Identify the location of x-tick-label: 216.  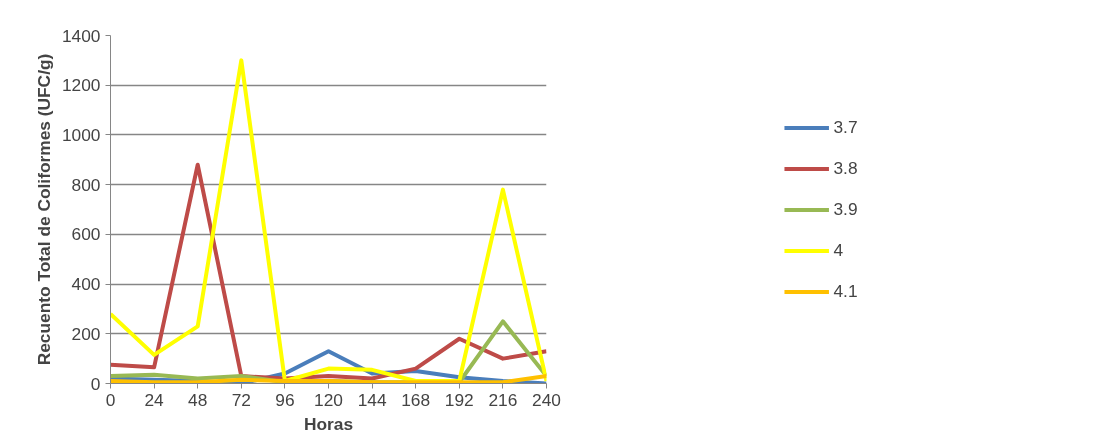
(503, 399).